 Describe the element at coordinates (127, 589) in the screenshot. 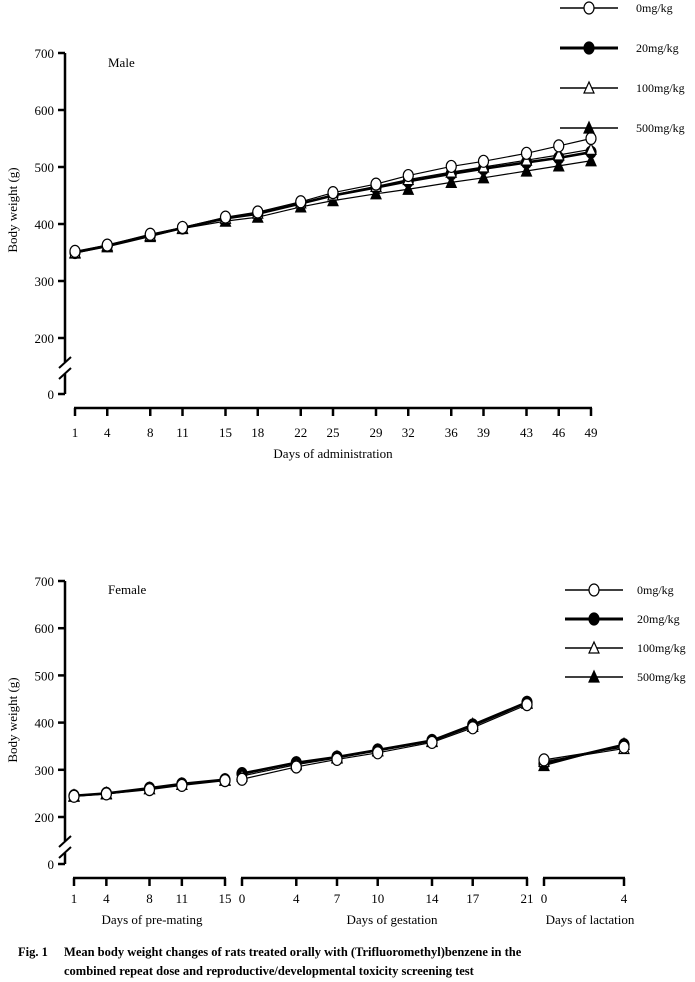

I see `panel-label: Female` at that location.